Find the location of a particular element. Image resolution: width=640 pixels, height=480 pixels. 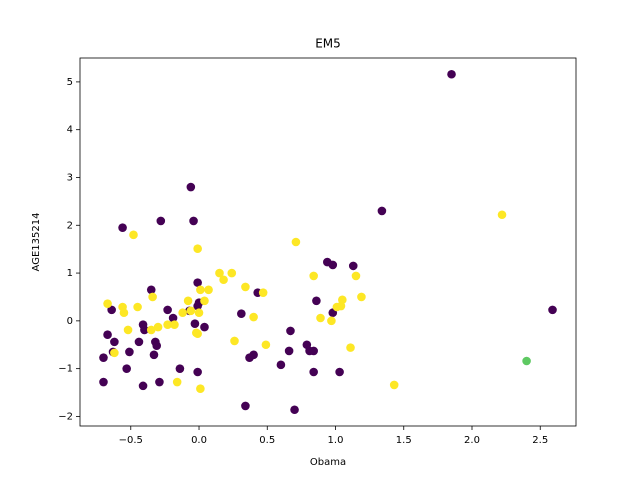

y-tick-label: −2 is located at coordinates (65, 416).